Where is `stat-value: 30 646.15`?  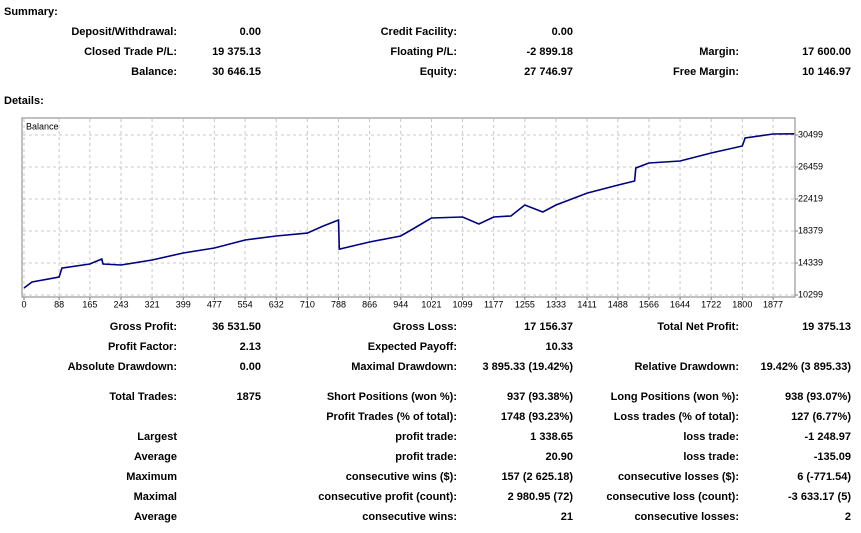
stat-value: 30 646.15 is located at coordinates (236, 72).